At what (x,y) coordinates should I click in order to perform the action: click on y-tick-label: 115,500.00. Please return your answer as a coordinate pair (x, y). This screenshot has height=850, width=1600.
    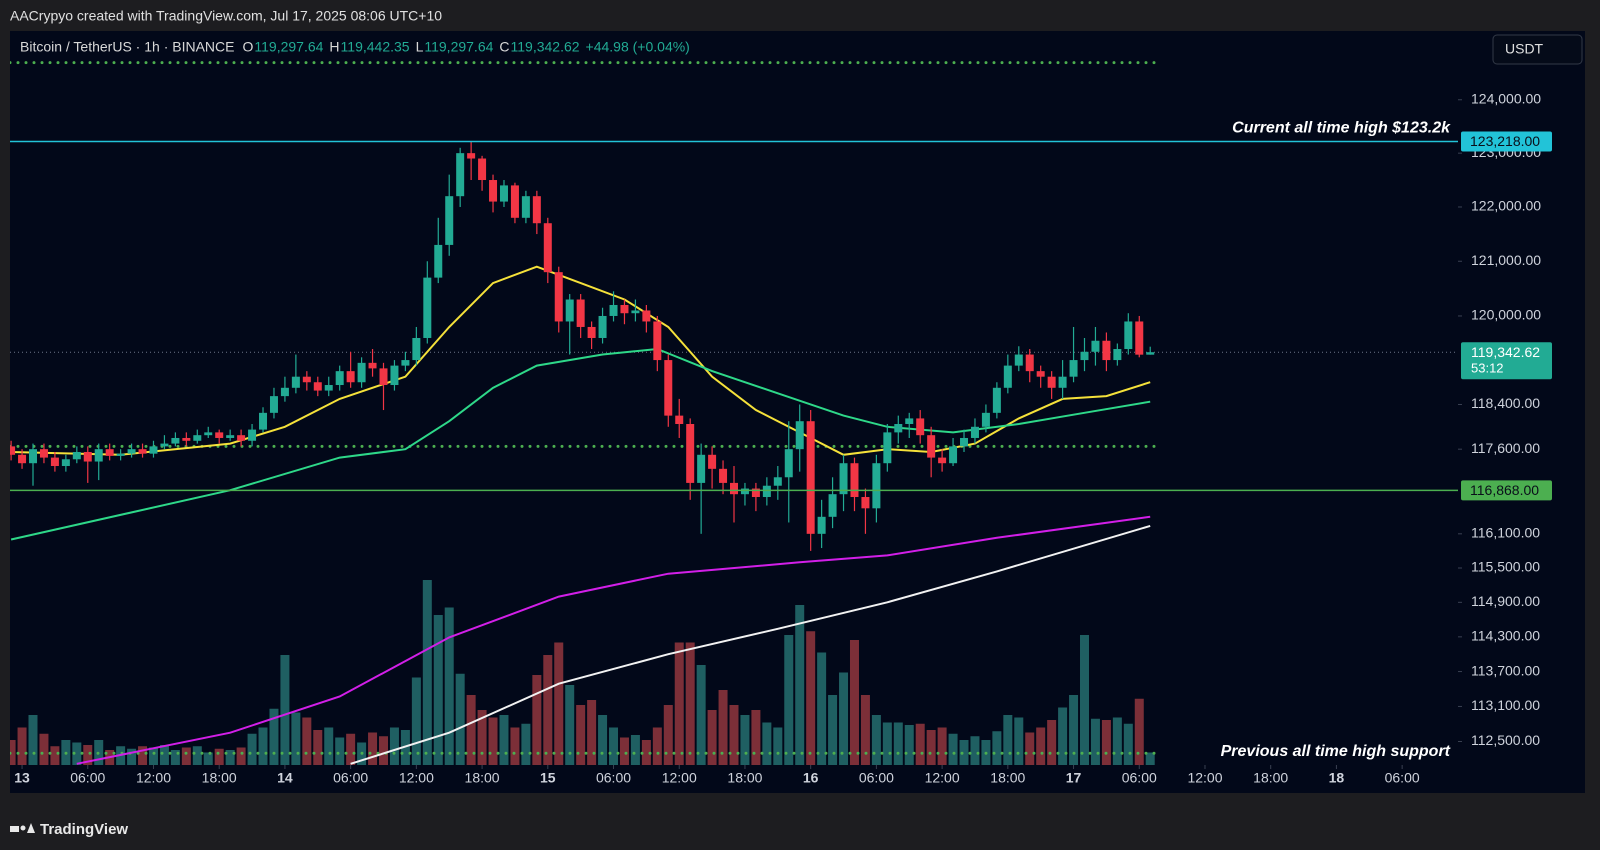
    Looking at the image, I should click on (1505, 567).